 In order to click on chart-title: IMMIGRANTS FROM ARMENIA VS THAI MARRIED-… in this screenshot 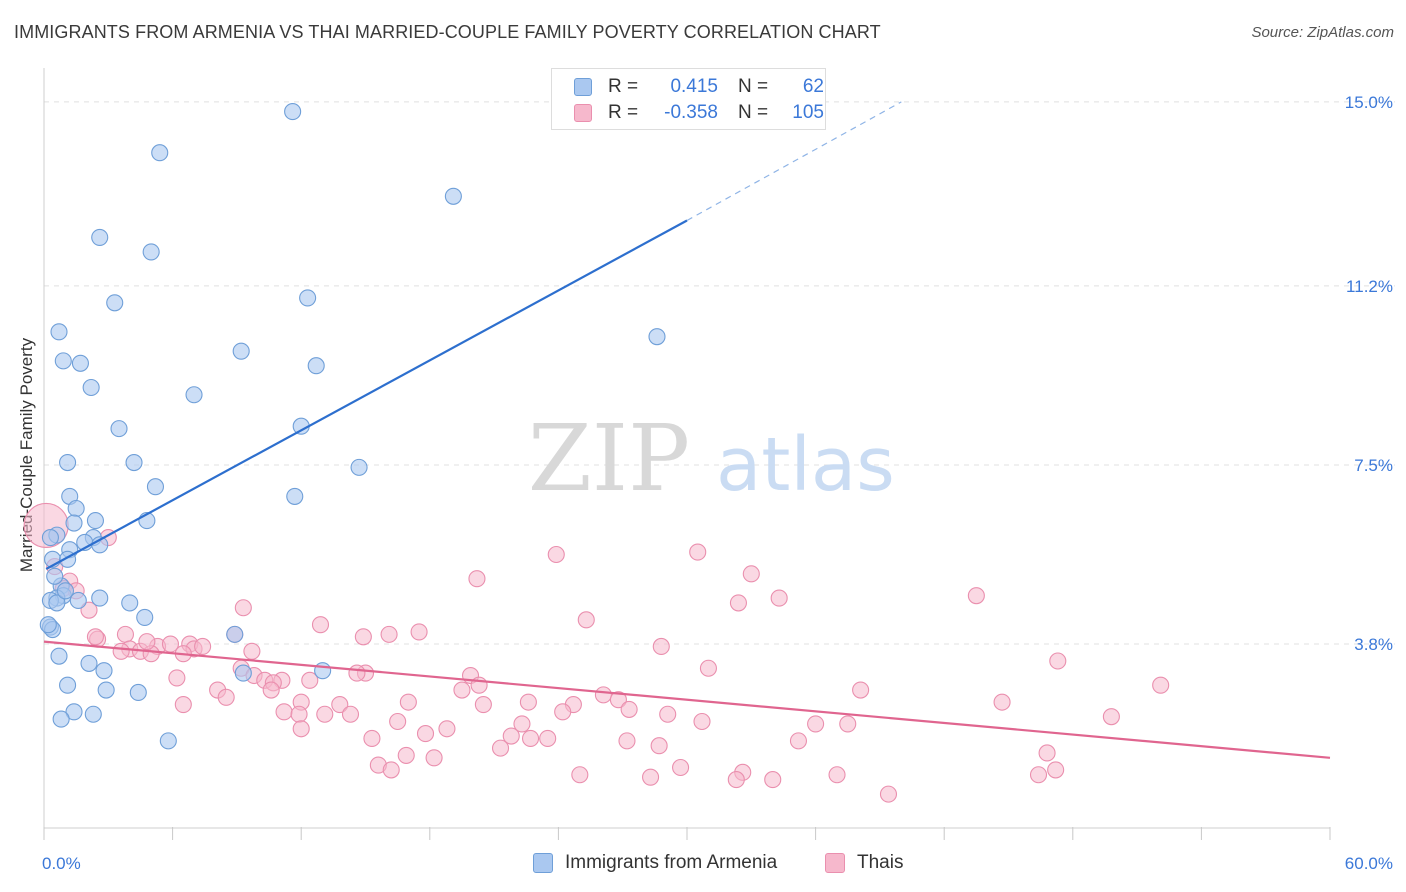, I will do `click(447, 32)`.